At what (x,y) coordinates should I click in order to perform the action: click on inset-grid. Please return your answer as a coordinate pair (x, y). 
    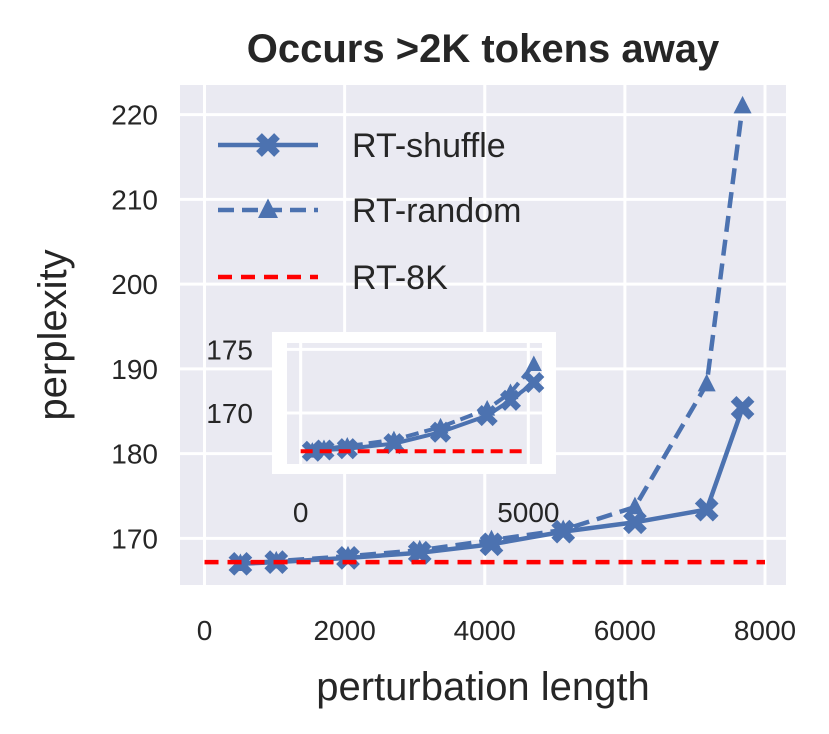
    Looking at the image, I should click on (414, 403).